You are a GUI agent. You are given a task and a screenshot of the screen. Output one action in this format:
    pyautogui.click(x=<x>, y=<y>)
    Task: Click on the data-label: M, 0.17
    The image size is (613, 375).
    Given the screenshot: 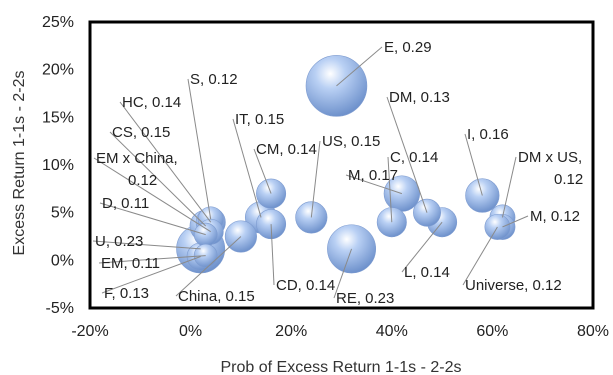 What is the action you would take?
    pyautogui.click(x=373, y=175)
    